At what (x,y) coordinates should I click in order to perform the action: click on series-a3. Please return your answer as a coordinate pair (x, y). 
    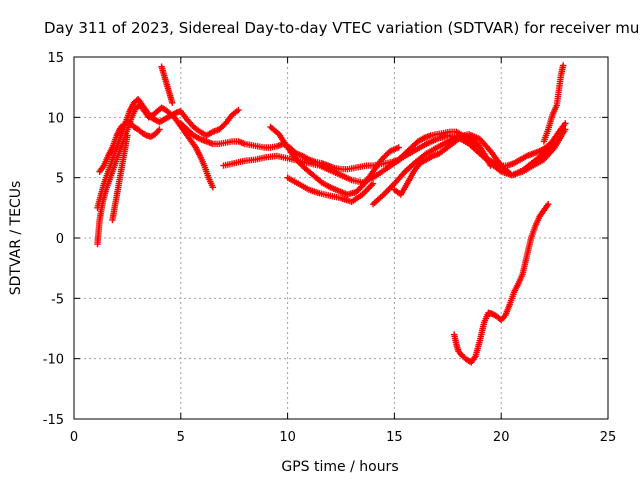
    Looking at the image, I should click on (129, 146).